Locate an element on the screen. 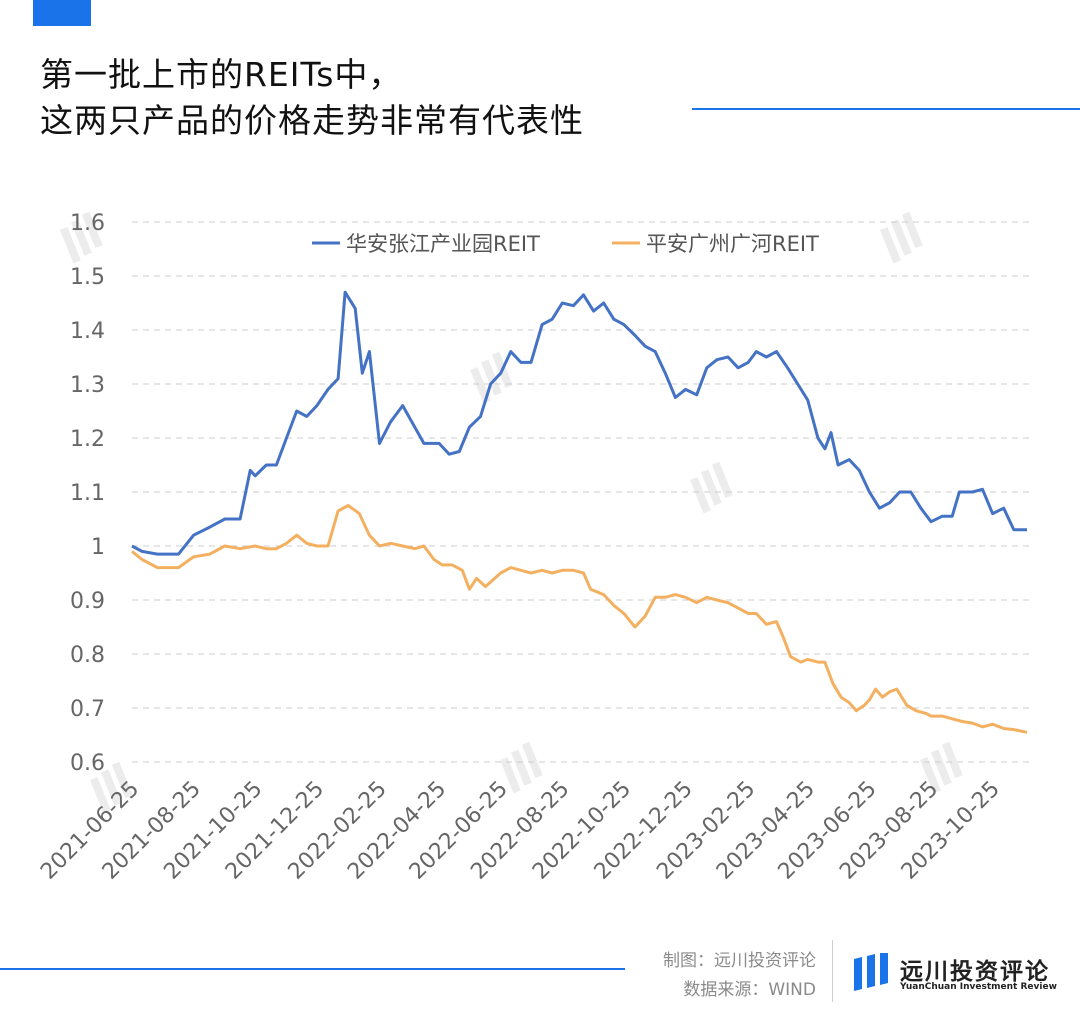 This screenshot has width=1080, height=1028. y-tick-label: 1 is located at coordinates (98, 547).